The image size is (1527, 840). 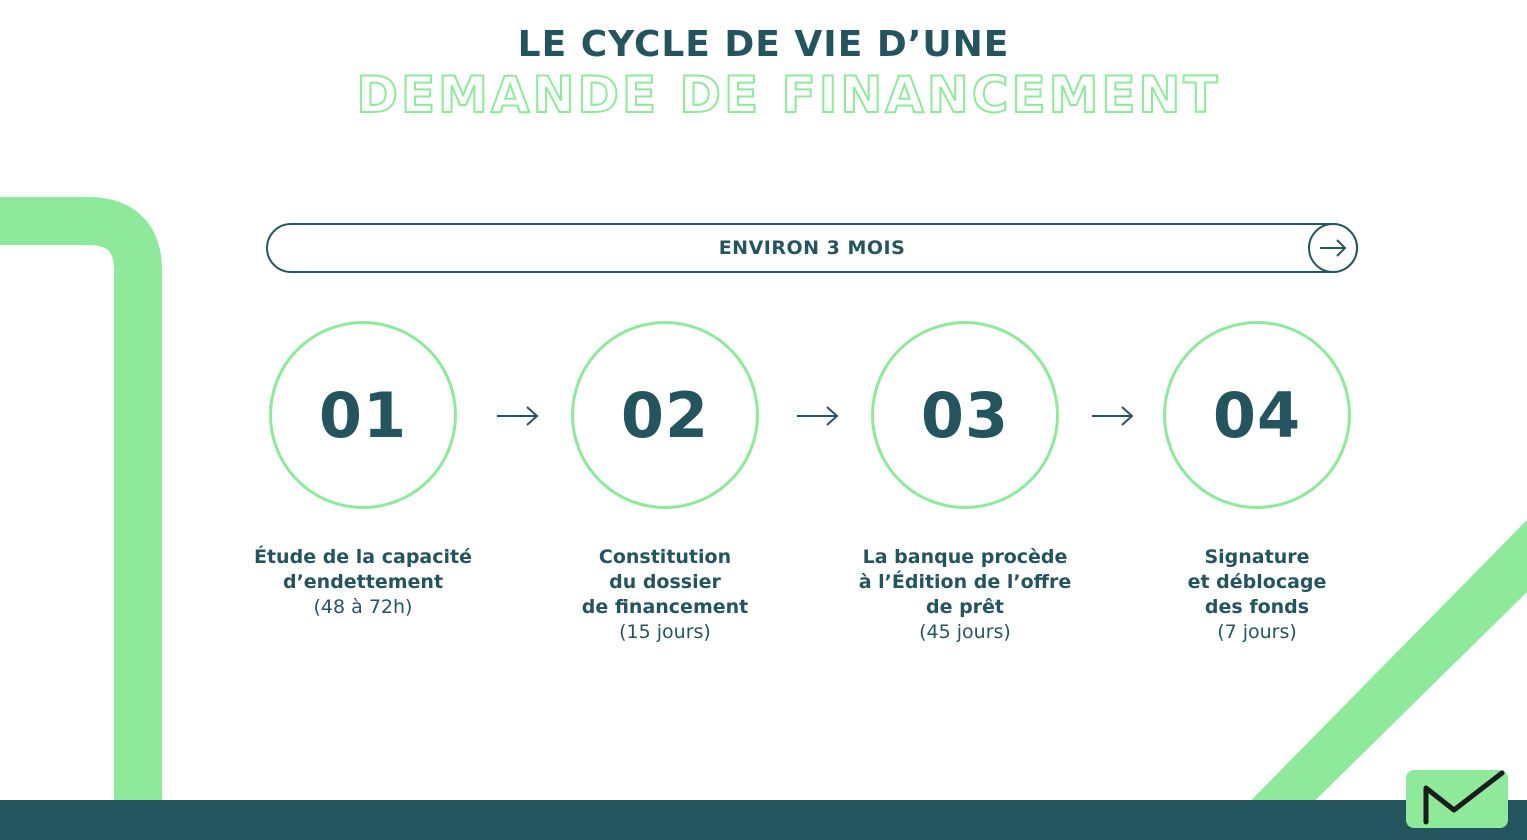 What do you see at coordinates (665, 632) in the screenshot?
I see `step-duration: (15 jours)` at bounding box center [665, 632].